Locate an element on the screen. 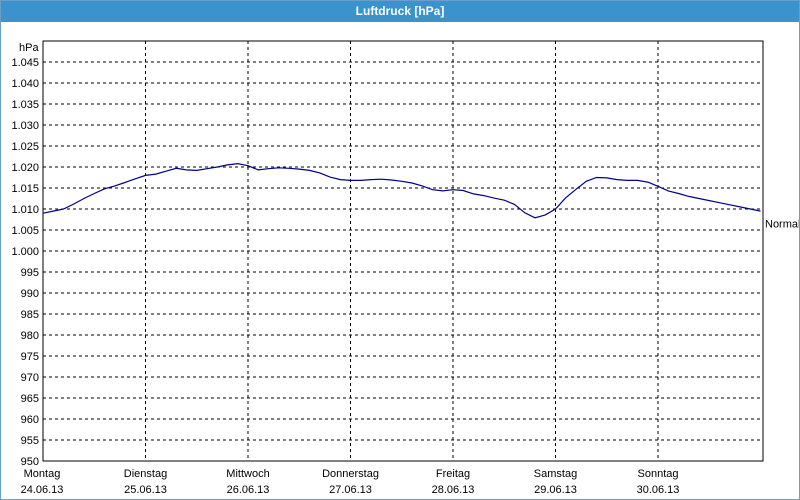 This screenshot has width=800, height=500. y-tick-label: 1.000 is located at coordinates (25, 252).